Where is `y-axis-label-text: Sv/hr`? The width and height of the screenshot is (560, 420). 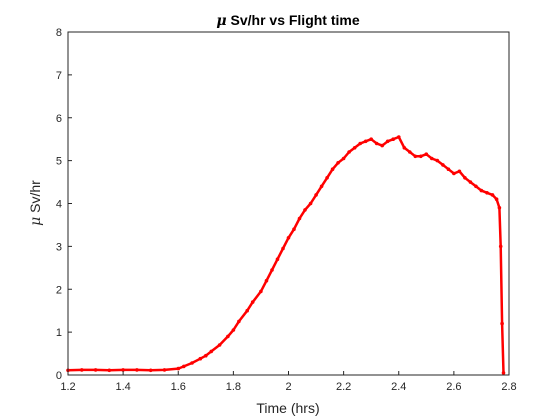 y-axis-label-text: Sv/hr is located at coordinates (35, 198).